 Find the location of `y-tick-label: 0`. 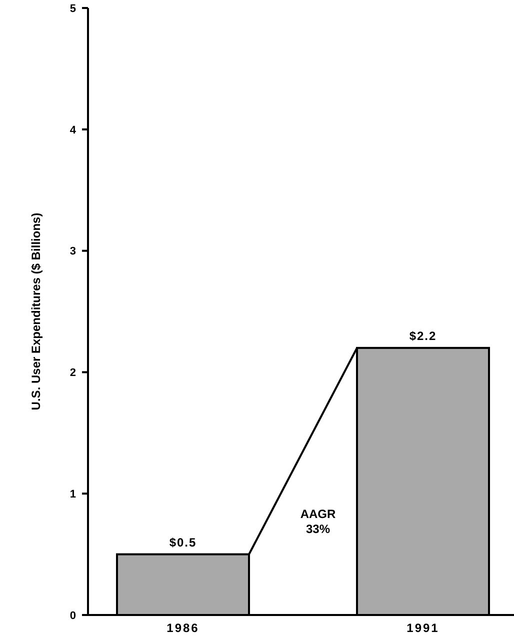

y-tick-label: 0 is located at coordinates (73, 616).